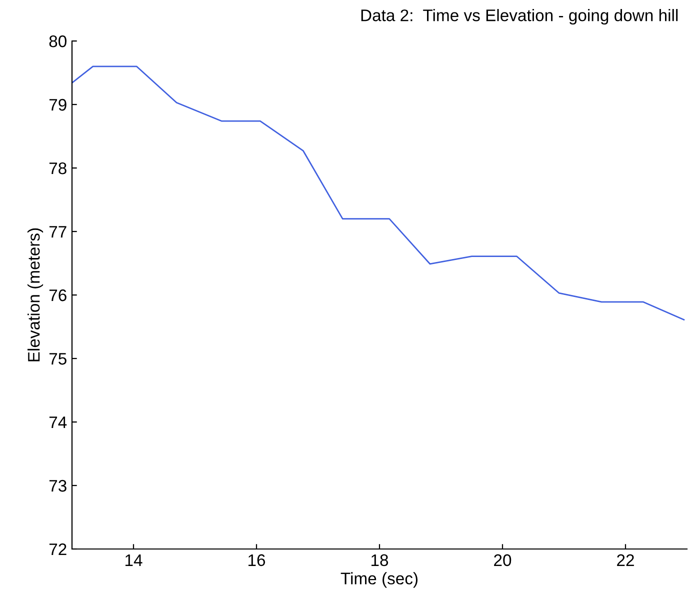 The height and width of the screenshot is (600, 689). What do you see at coordinates (625, 560) in the screenshot?
I see `x-tick-label: 22` at bounding box center [625, 560].